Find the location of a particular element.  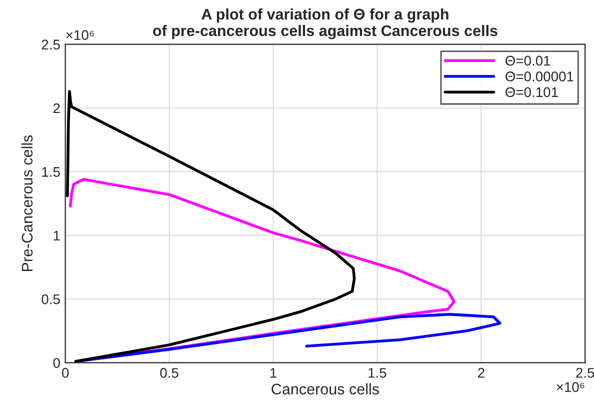

y-tick-label: 2 is located at coordinates (56, 108).